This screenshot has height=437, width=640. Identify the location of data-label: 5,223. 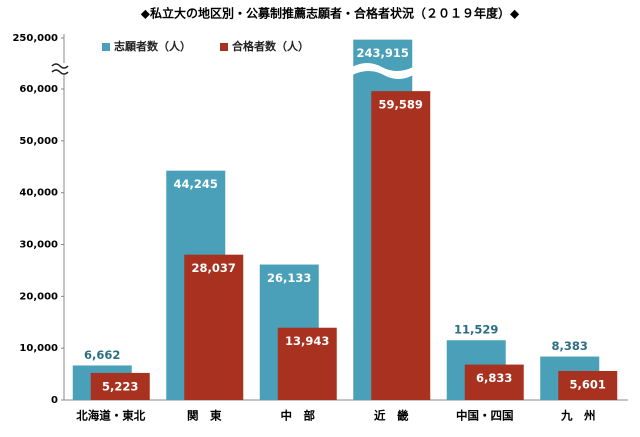
(120, 386).